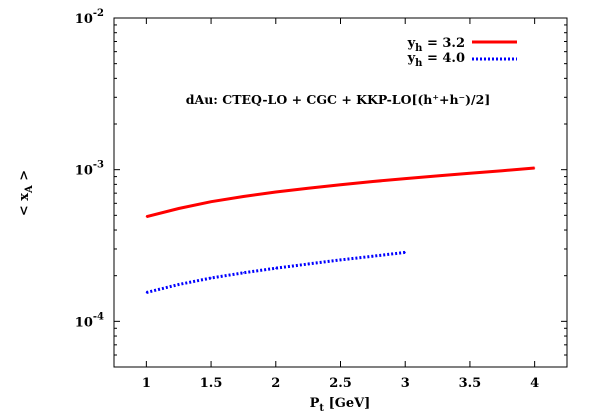 Image resolution: width=593 pixels, height=415 pixels. I want to click on legend: yh = 3.2 yh = 4.0, so click(462, 52).